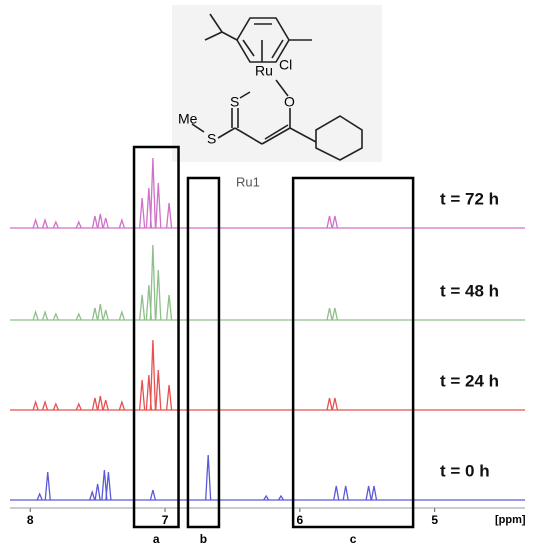 The width and height of the screenshot is (540, 550). I want to click on x-tick-label: 5, so click(434, 520).